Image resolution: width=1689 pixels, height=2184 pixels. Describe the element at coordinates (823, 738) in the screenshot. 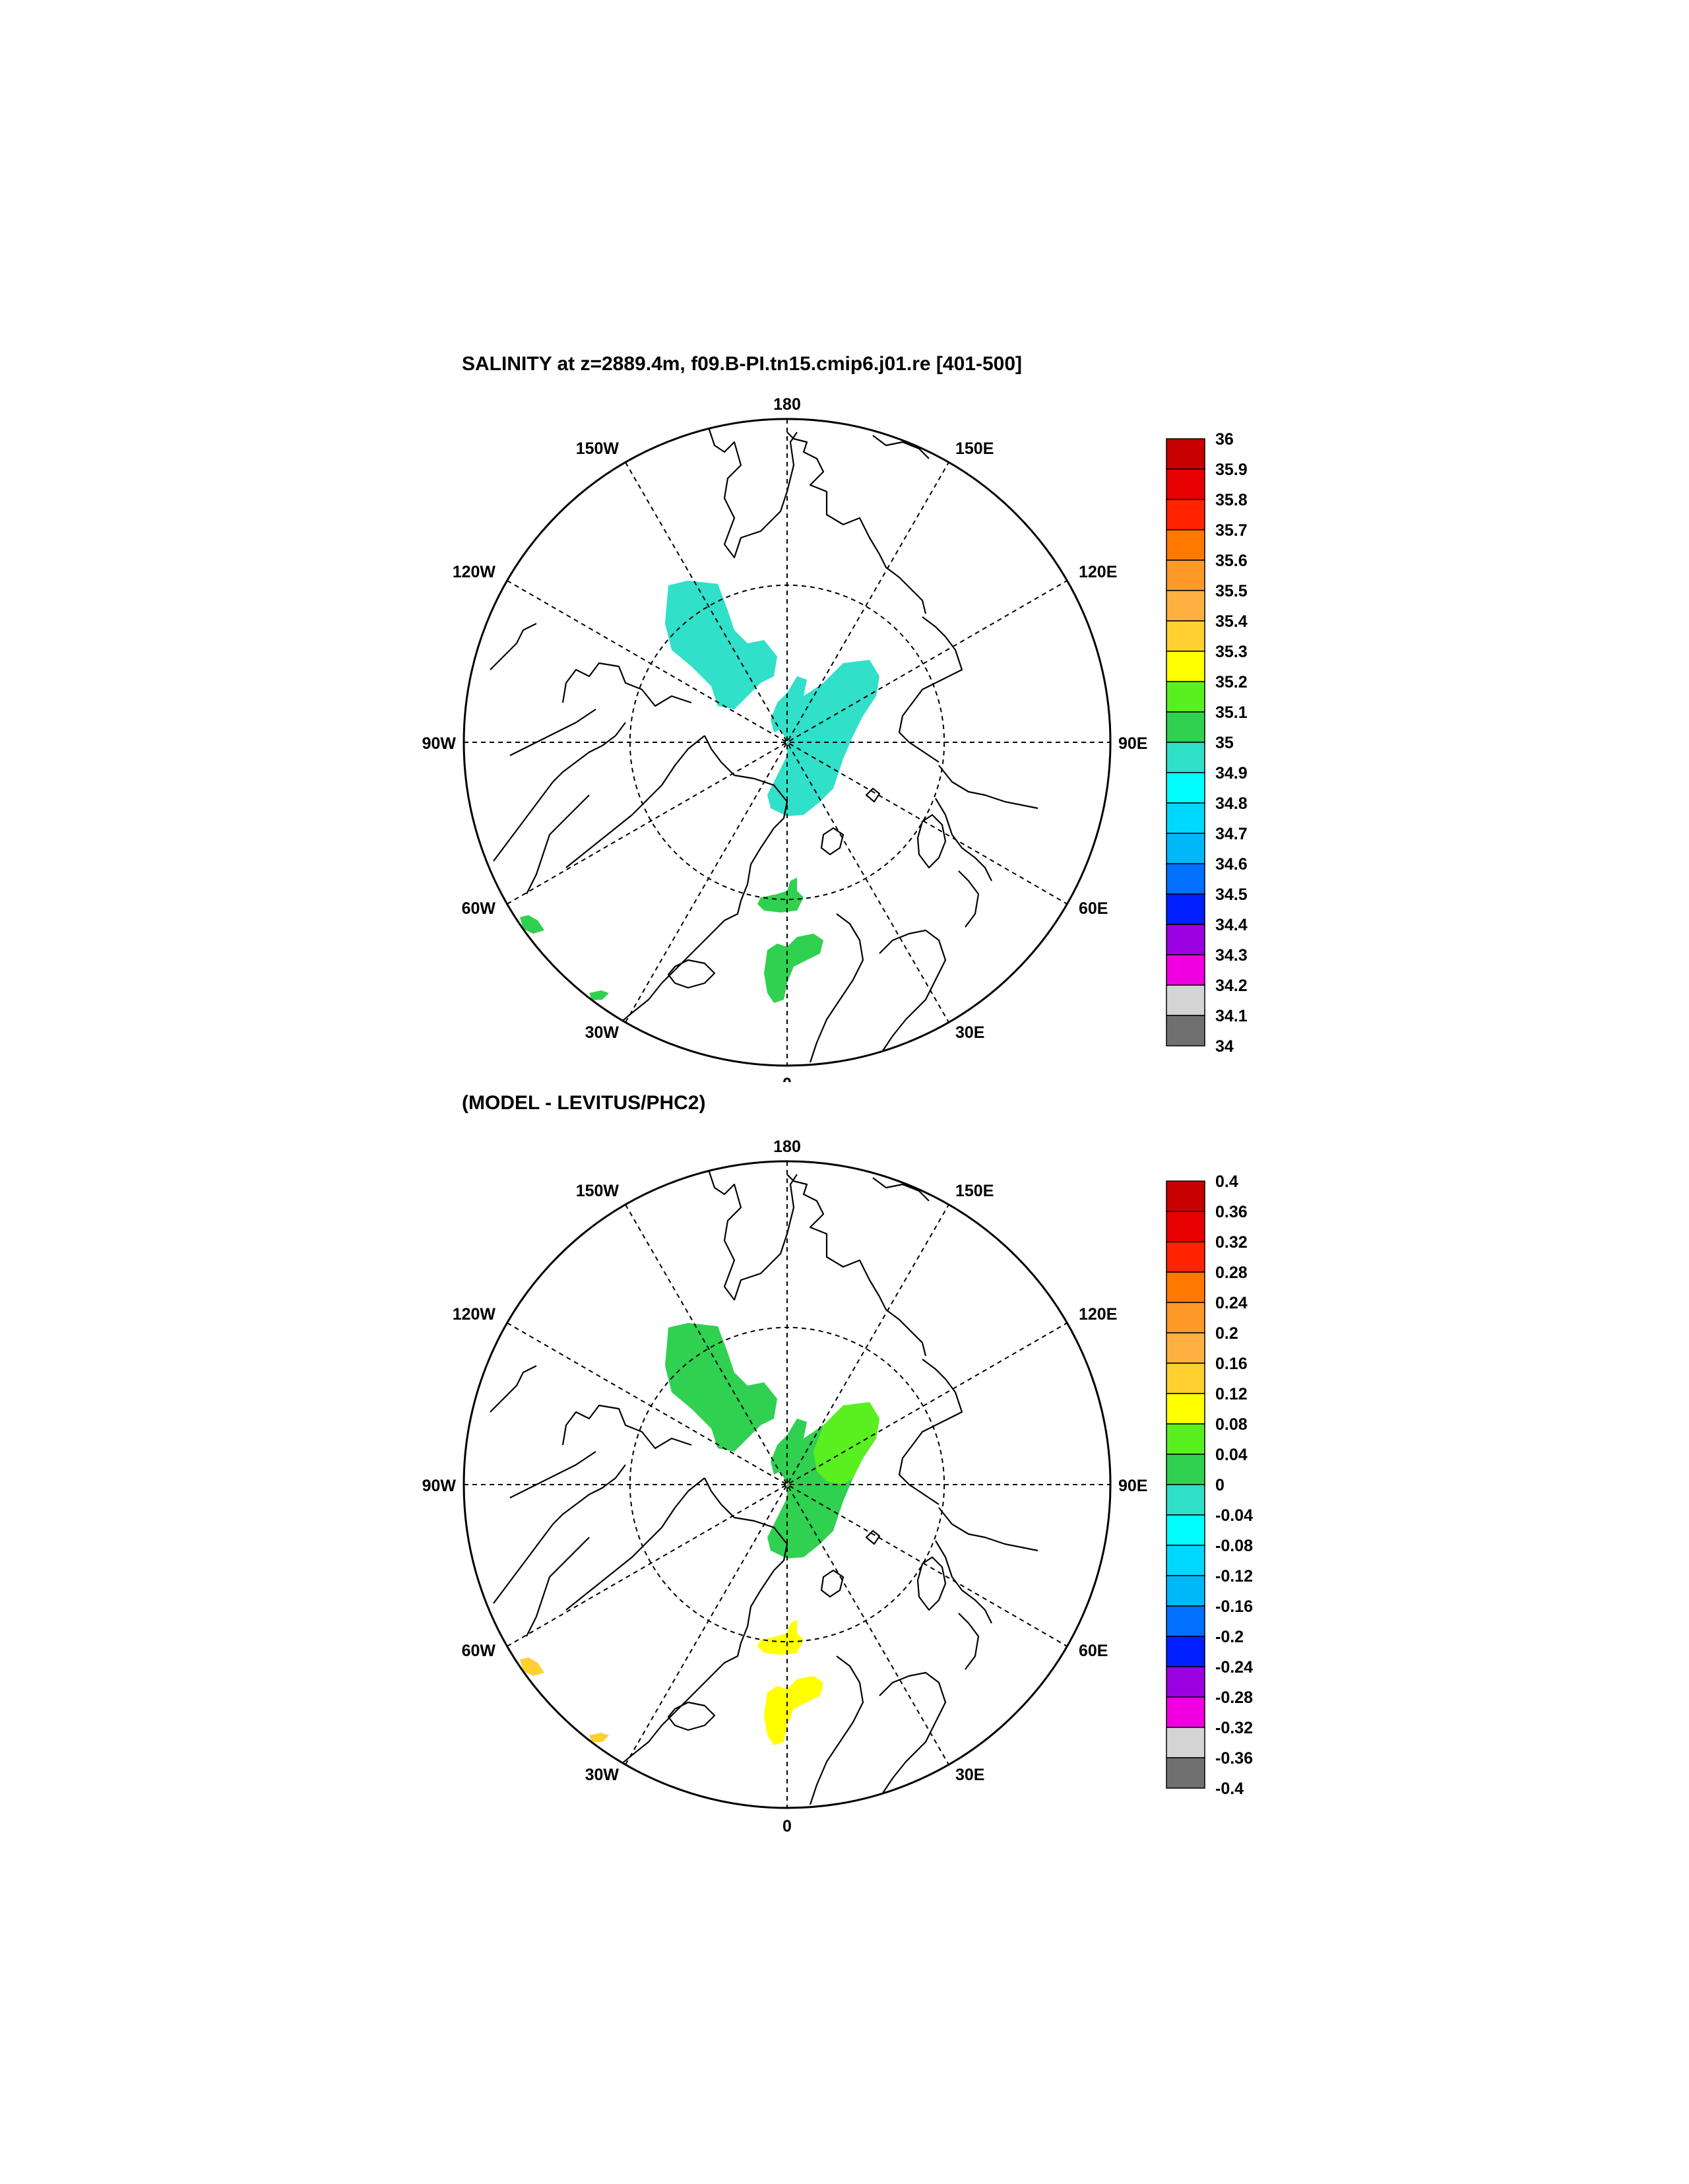

I see `anomaly-patch-eurasian-basin` at that location.